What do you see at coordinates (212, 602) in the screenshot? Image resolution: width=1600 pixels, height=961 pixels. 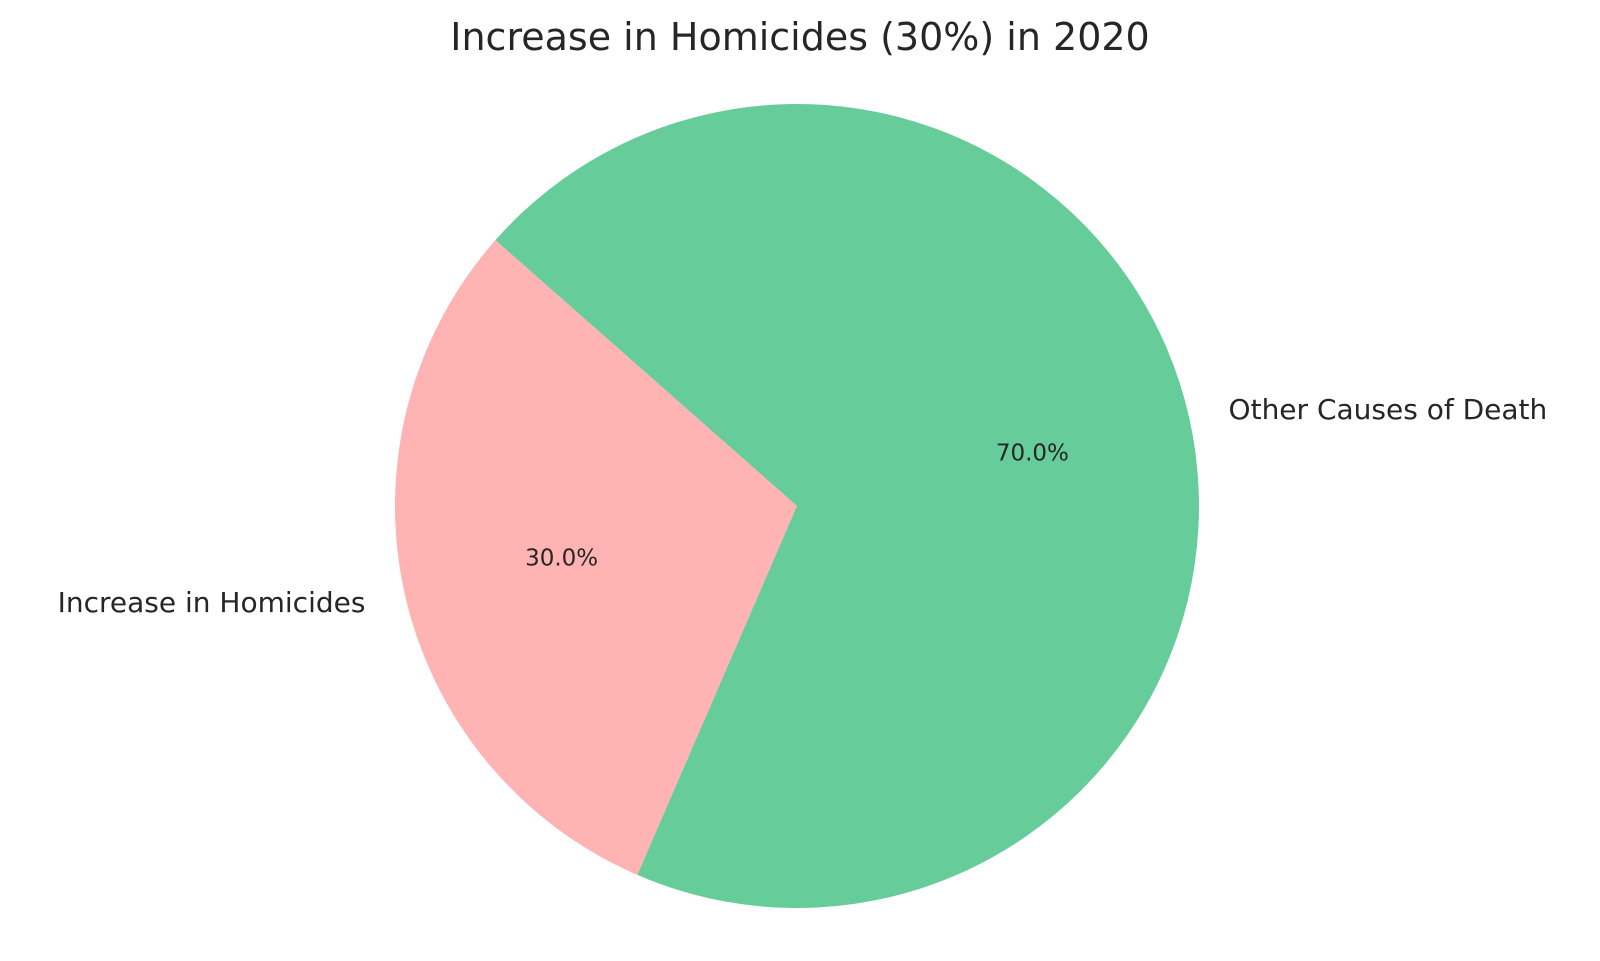 I see `slice-label: Increase in Homicides` at bounding box center [212, 602].